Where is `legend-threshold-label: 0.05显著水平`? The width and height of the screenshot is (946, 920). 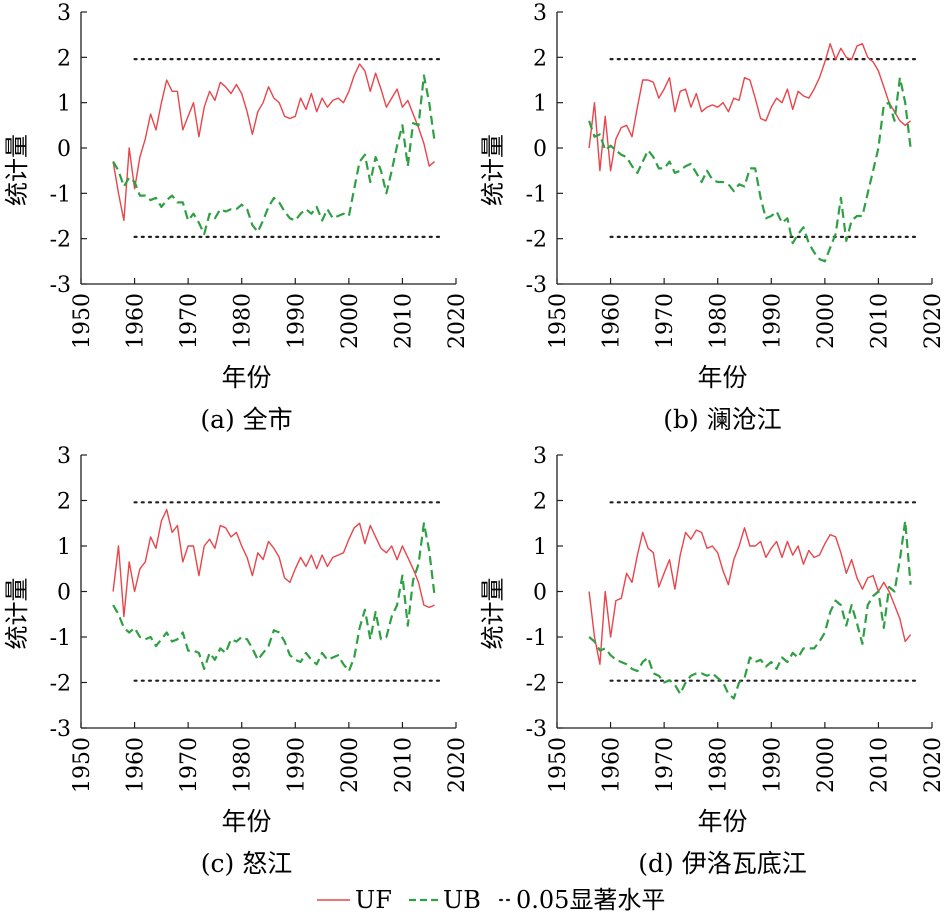
legend-threshold-label: 0.05显著水平 is located at coordinates (590, 900).